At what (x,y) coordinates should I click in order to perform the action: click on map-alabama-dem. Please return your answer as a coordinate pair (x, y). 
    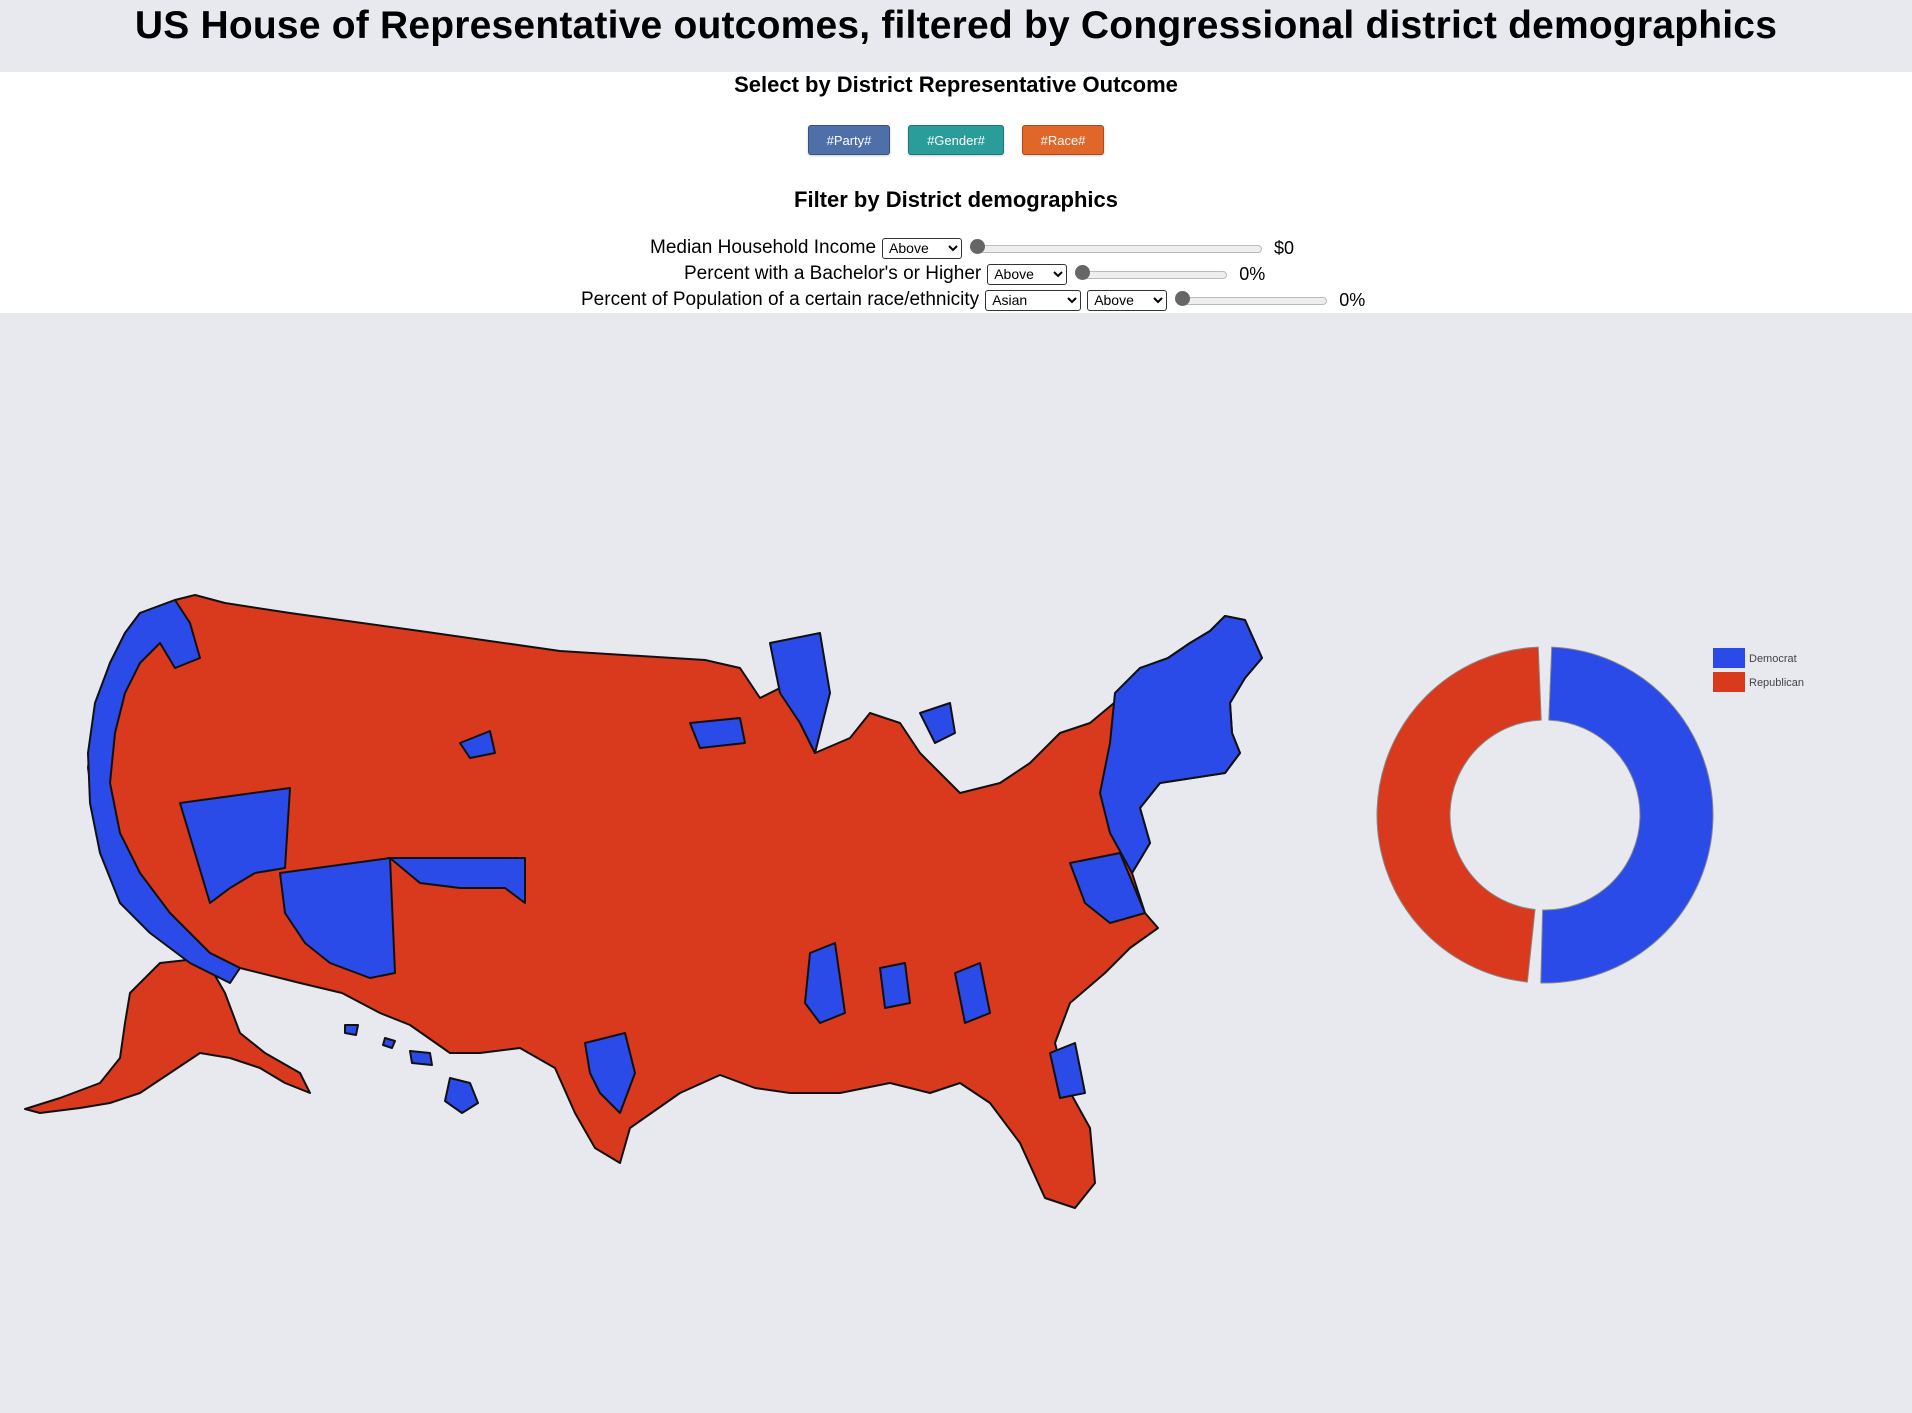
    Looking at the image, I should click on (895, 985).